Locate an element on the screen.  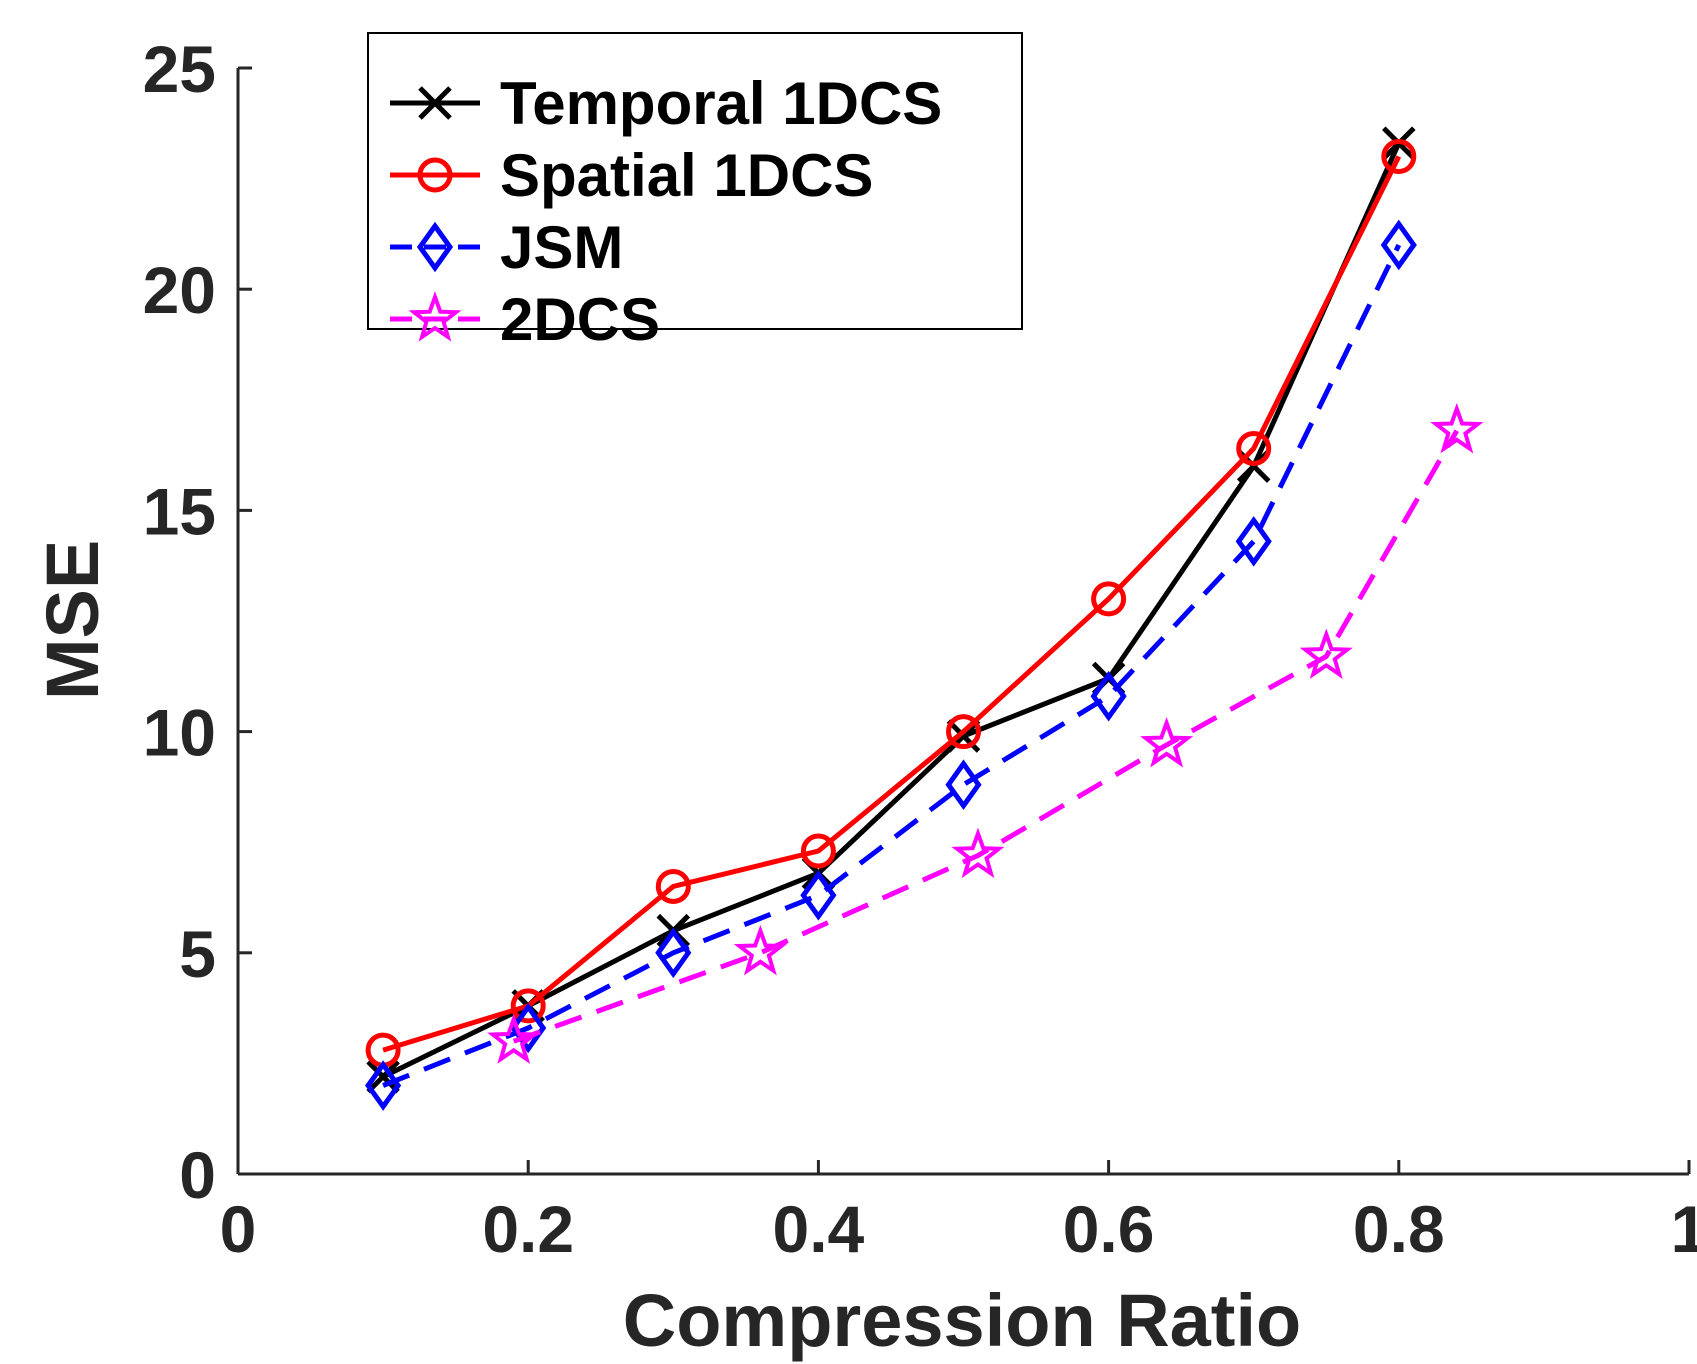
x-tick-label: 1 is located at coordinates (1684, 1229).